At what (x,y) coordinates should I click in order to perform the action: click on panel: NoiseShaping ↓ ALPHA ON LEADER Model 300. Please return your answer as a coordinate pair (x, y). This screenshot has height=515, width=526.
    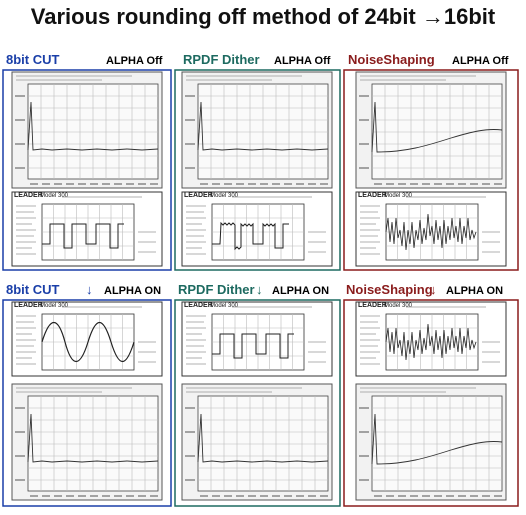
    Looking at the image, I should click on (431, 394).